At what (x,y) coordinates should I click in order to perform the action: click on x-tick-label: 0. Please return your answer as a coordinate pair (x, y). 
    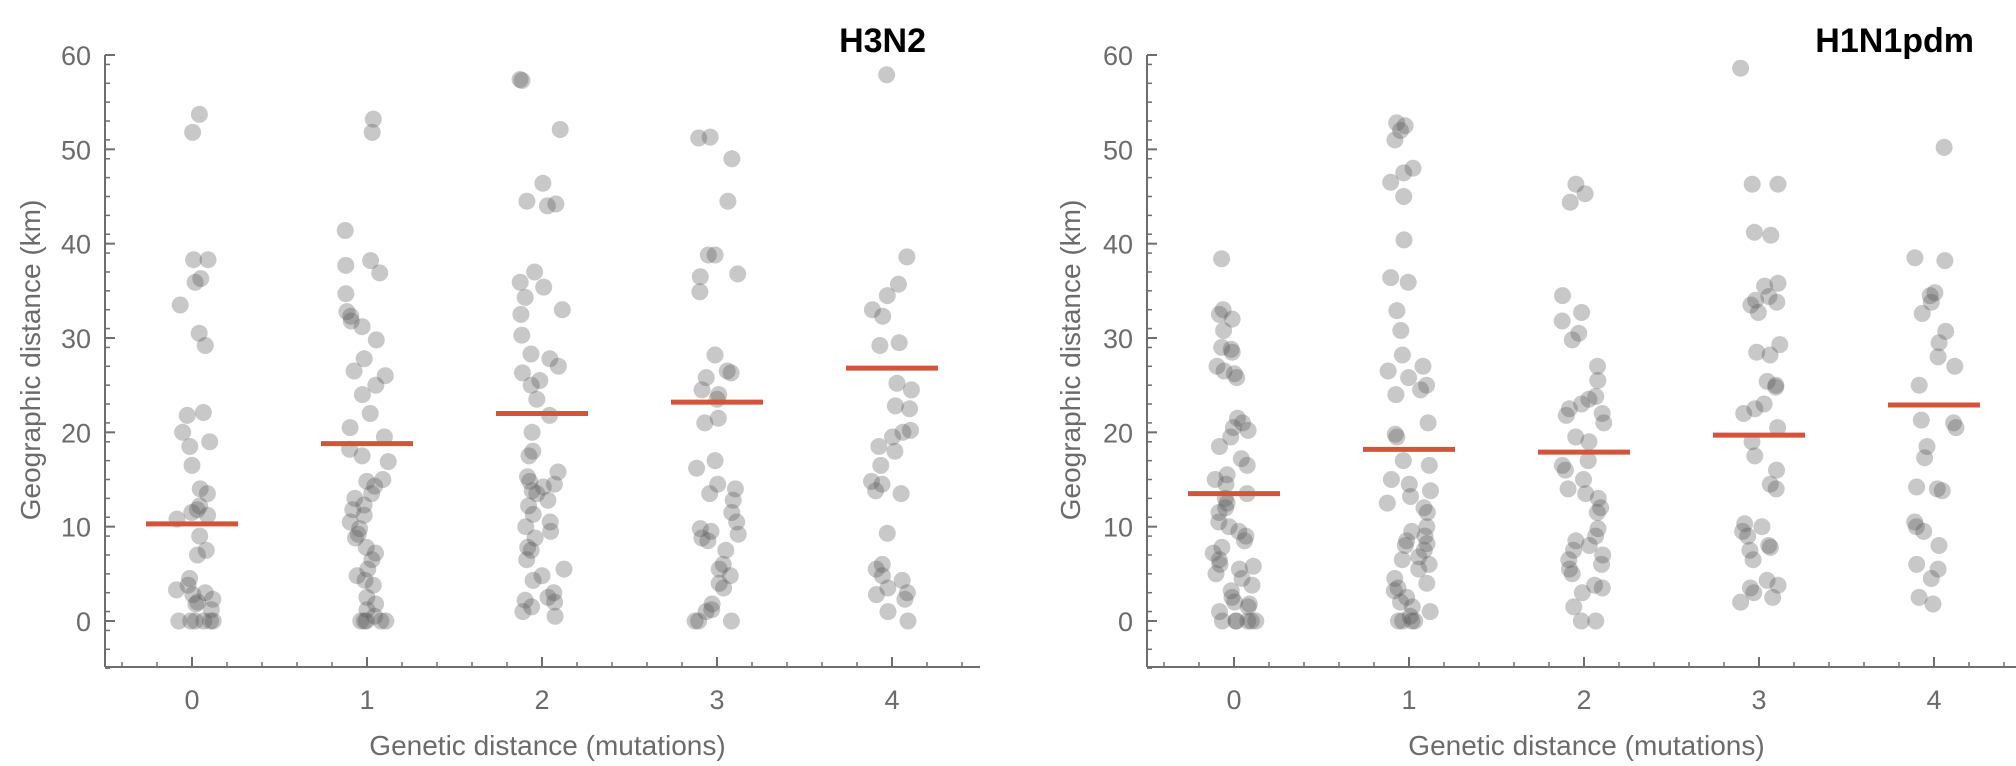
    Looking at the image, I should click on (1233, 700).